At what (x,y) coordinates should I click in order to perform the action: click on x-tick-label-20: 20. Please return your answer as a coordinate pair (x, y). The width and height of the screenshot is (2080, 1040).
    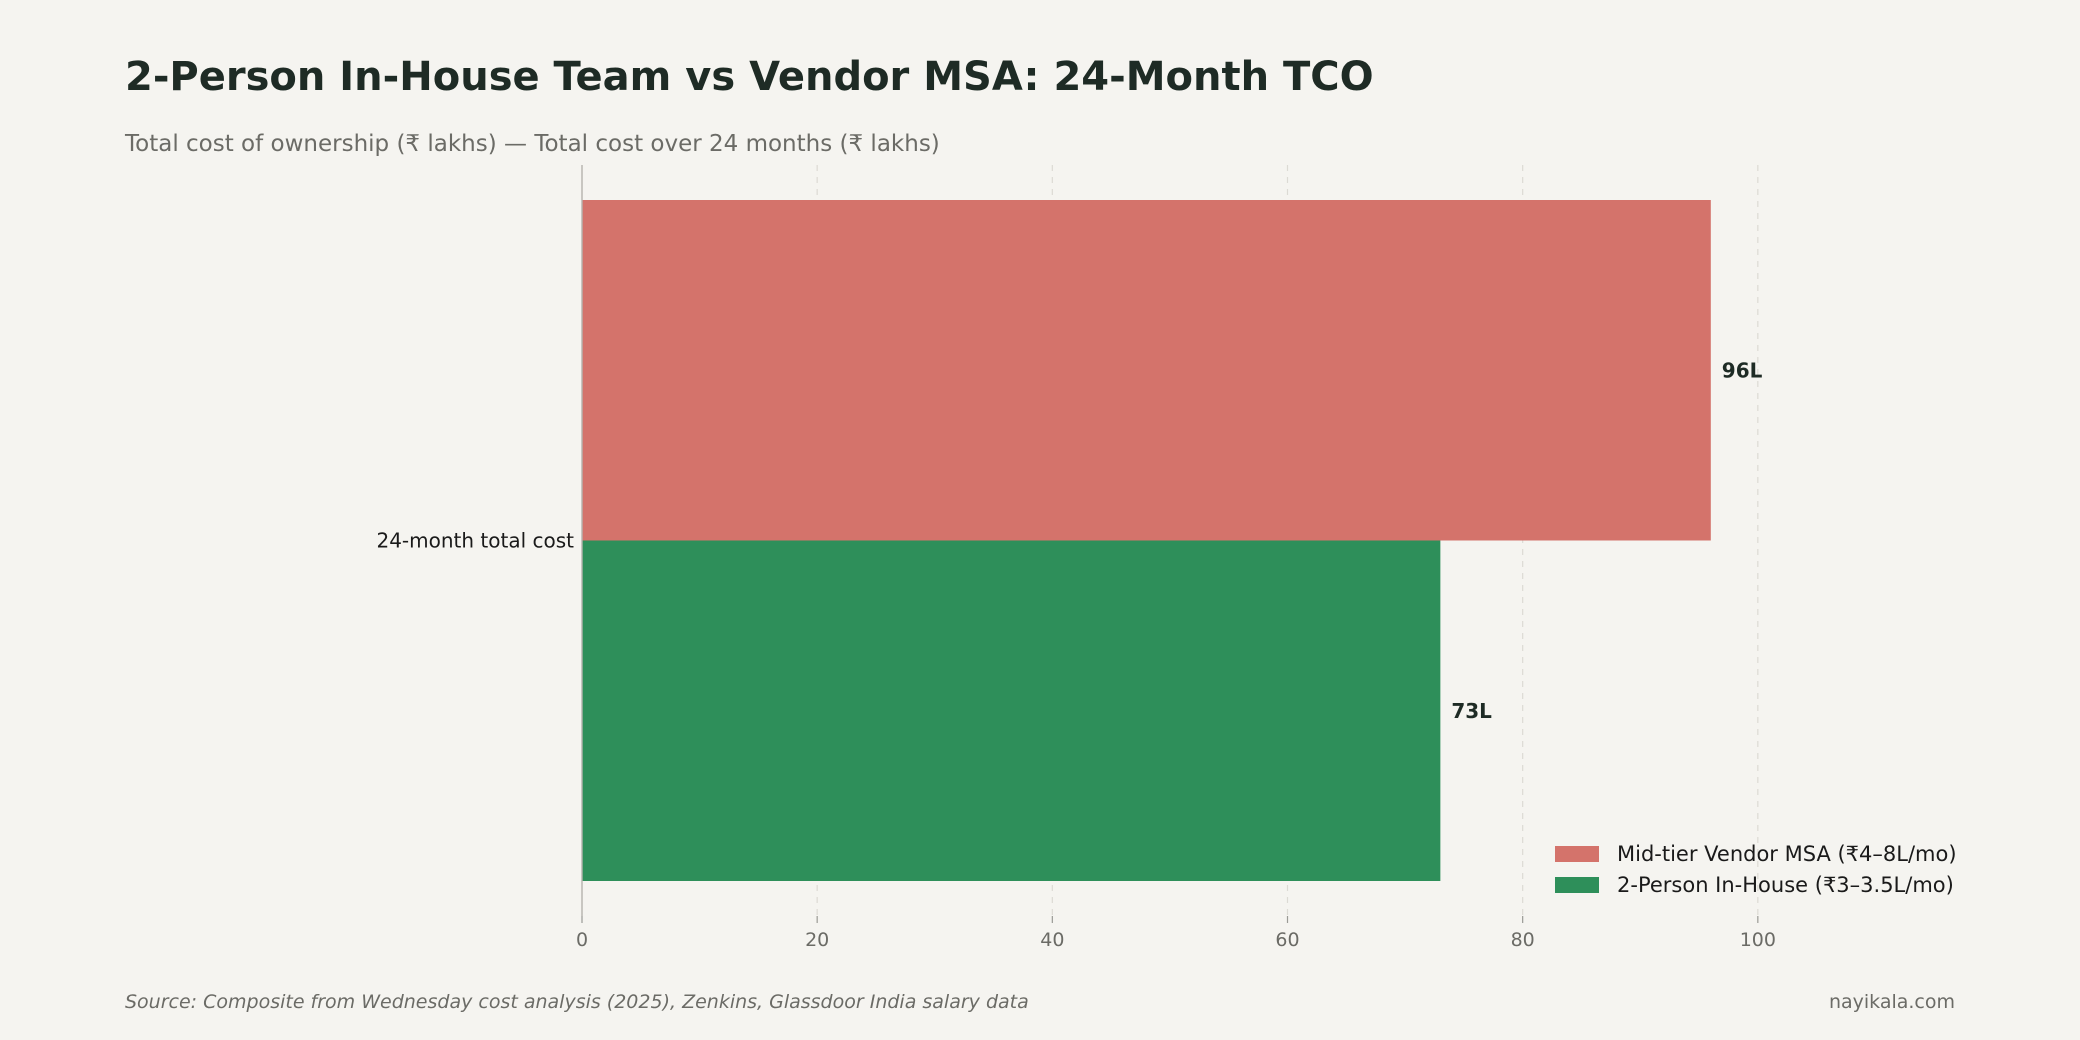
    Looking at the image, I should click on (817, 940).